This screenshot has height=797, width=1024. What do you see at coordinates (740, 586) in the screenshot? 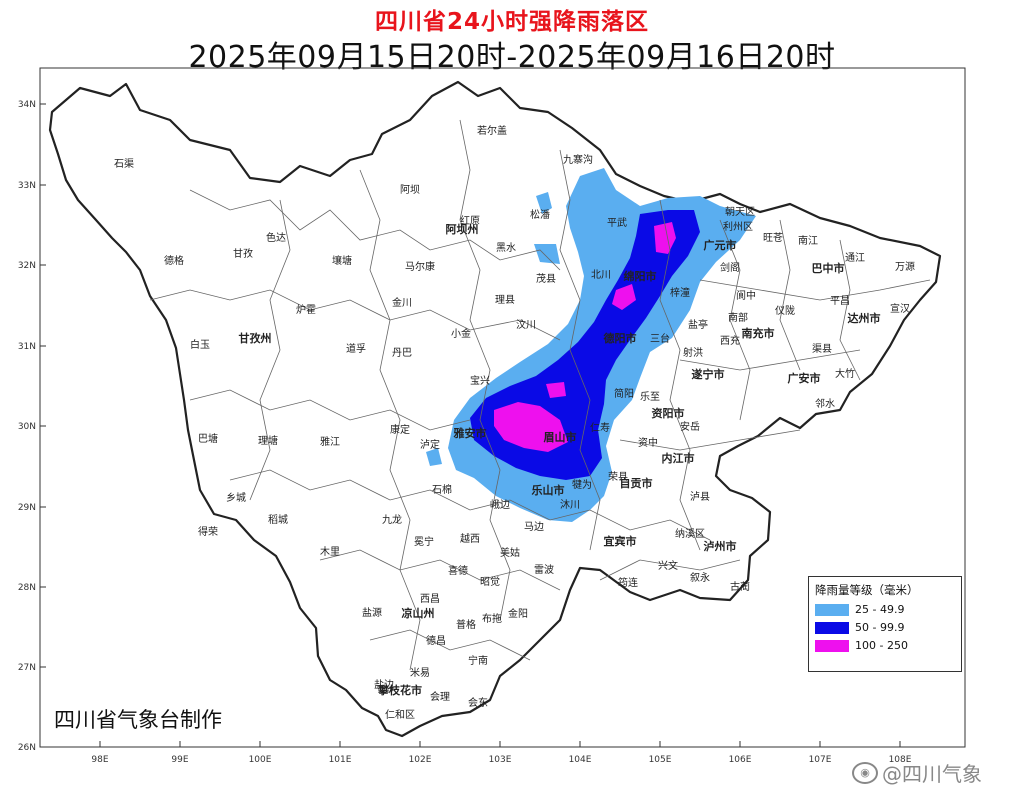
I see `place-label: 古蔺` at bounding box center [740, 586].